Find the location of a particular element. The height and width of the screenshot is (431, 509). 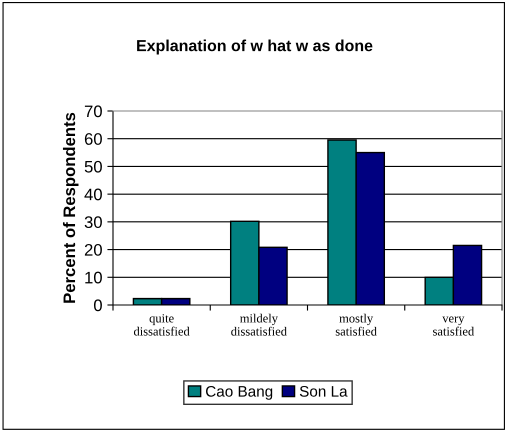

legend-label: Son La is located at coordinates (324, 391).